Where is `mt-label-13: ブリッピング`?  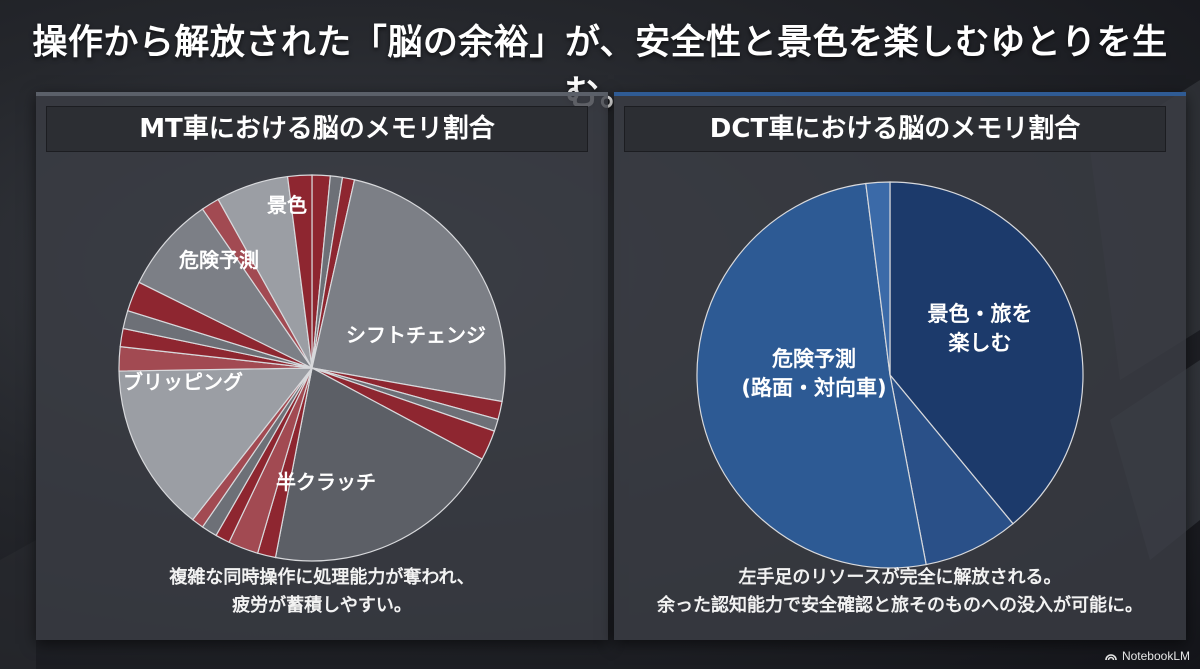 mt-label-13: ブリッピング is located at coordinates (183, 382).